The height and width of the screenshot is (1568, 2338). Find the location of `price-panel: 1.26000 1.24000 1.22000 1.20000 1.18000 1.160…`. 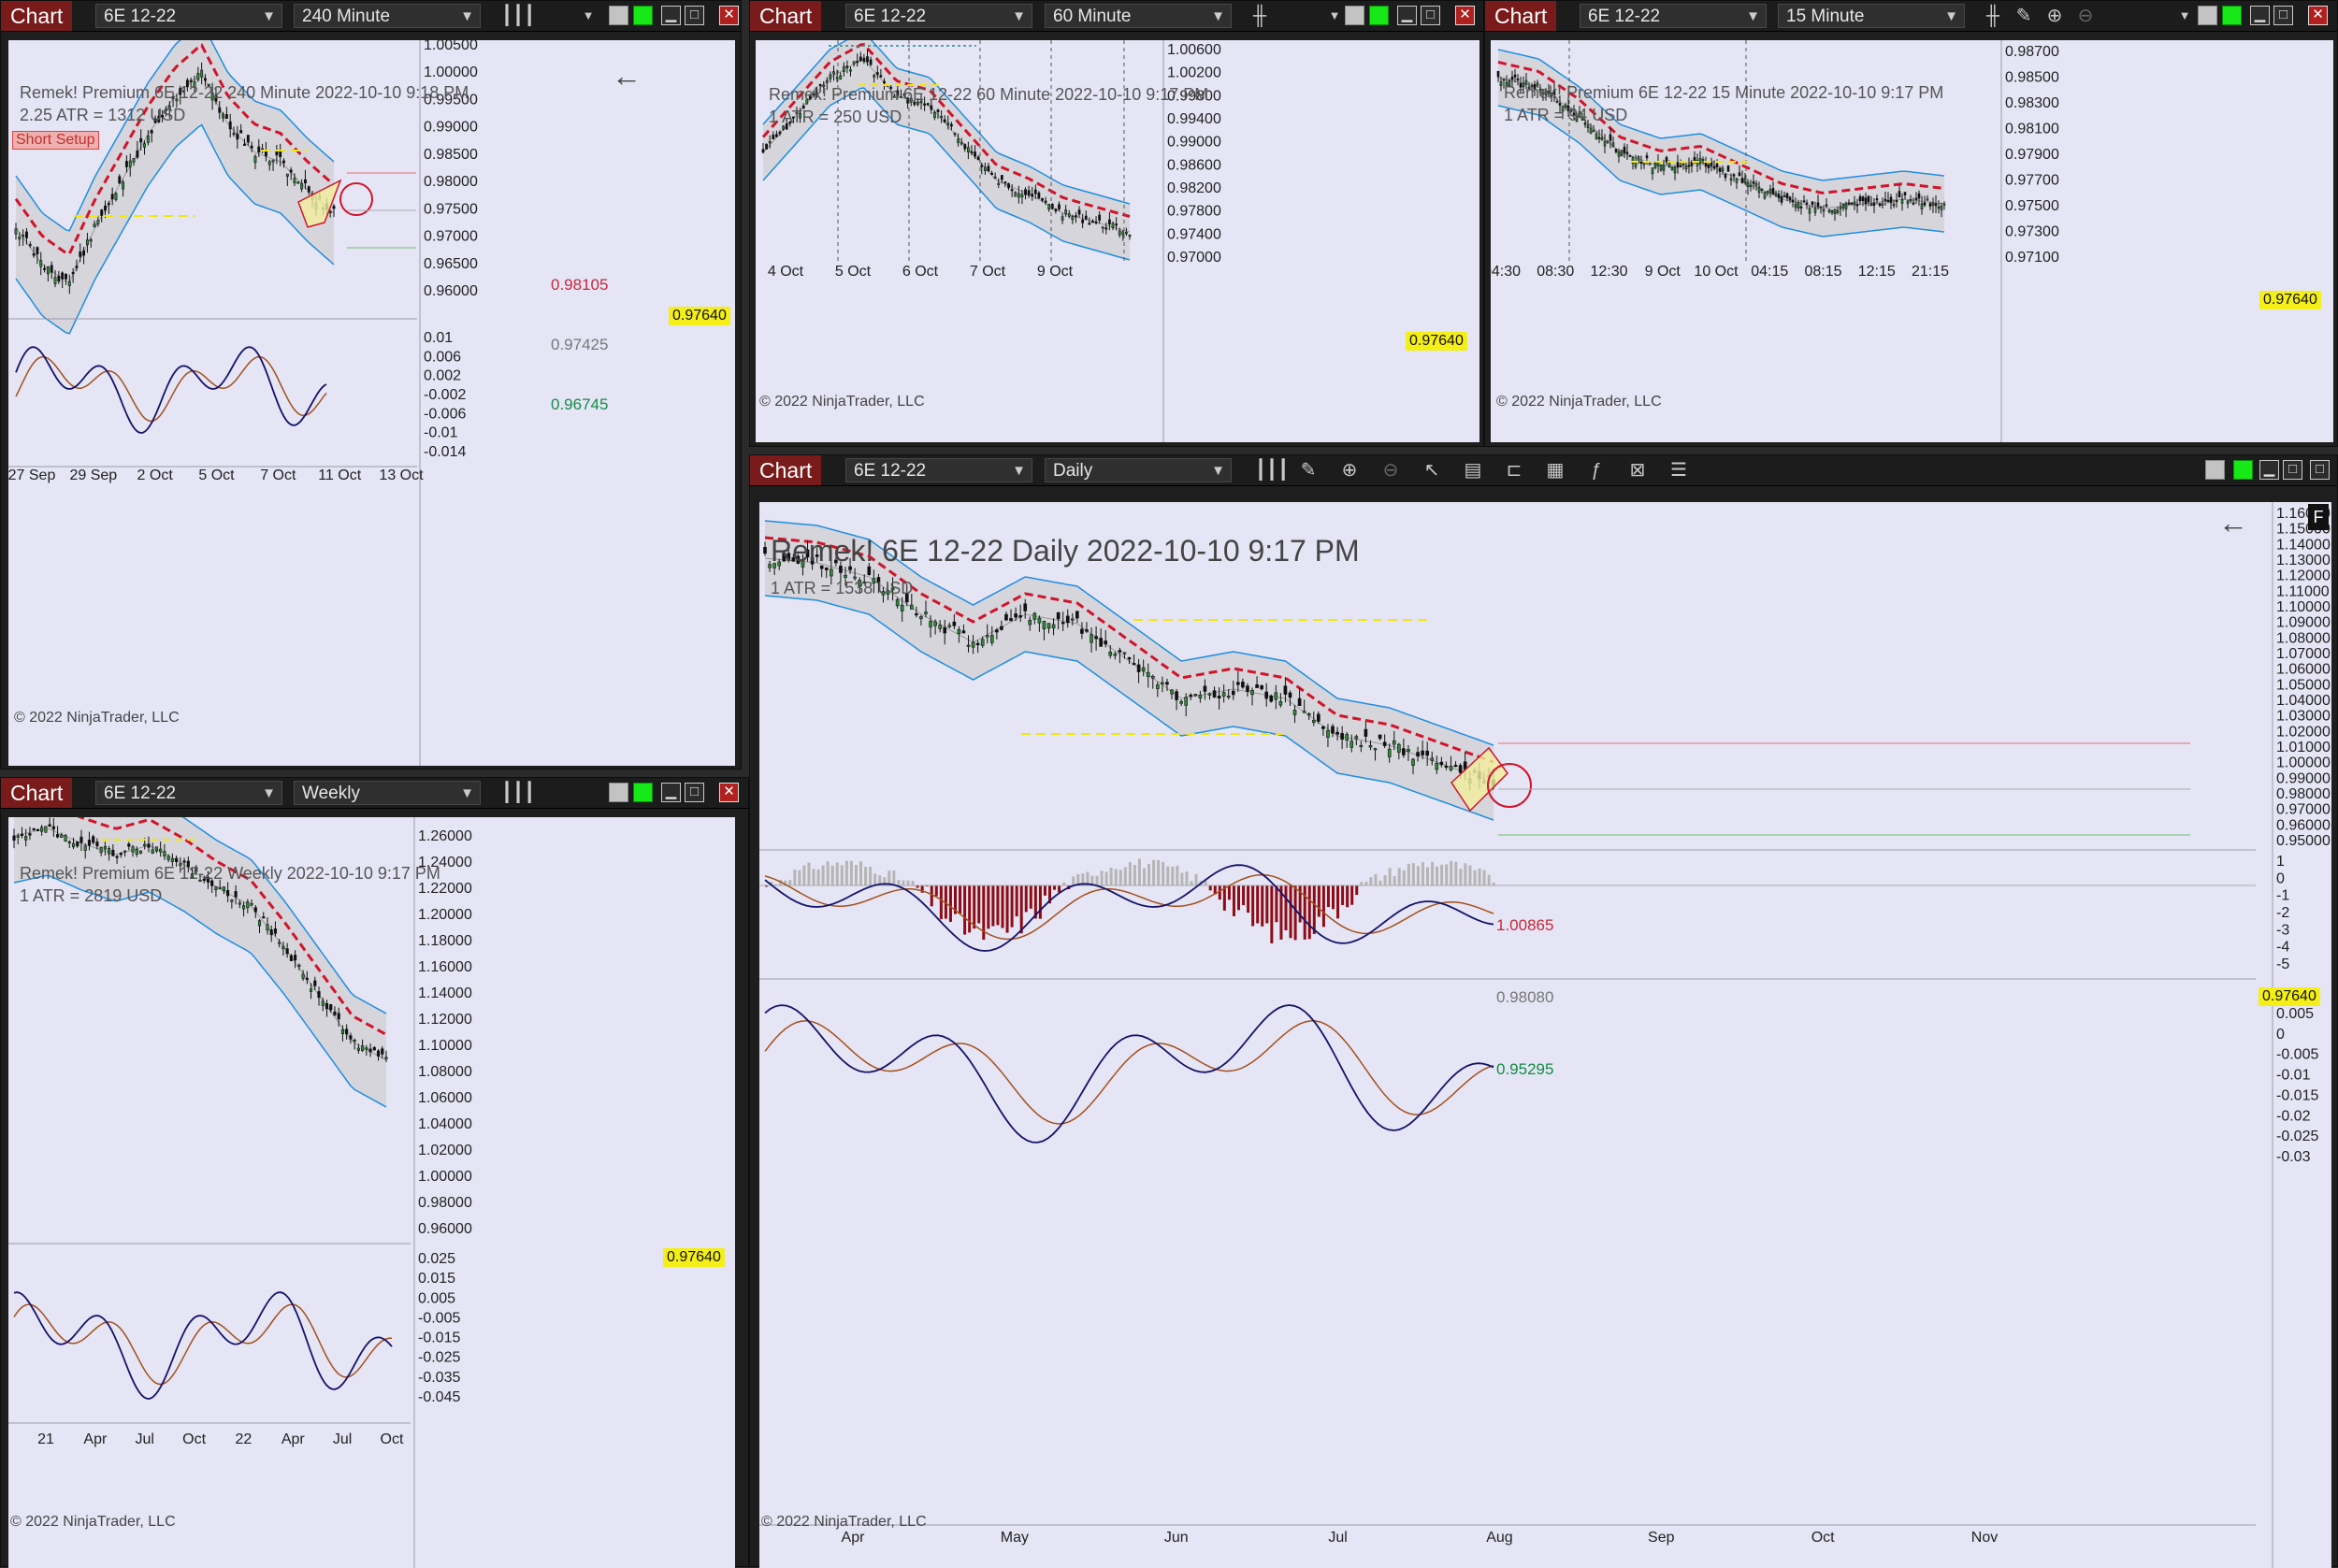

price-panel: 1.26000 1.24000 1.22000 1.20000 1.18000 1.160… is located at coordinates (372, 1192).